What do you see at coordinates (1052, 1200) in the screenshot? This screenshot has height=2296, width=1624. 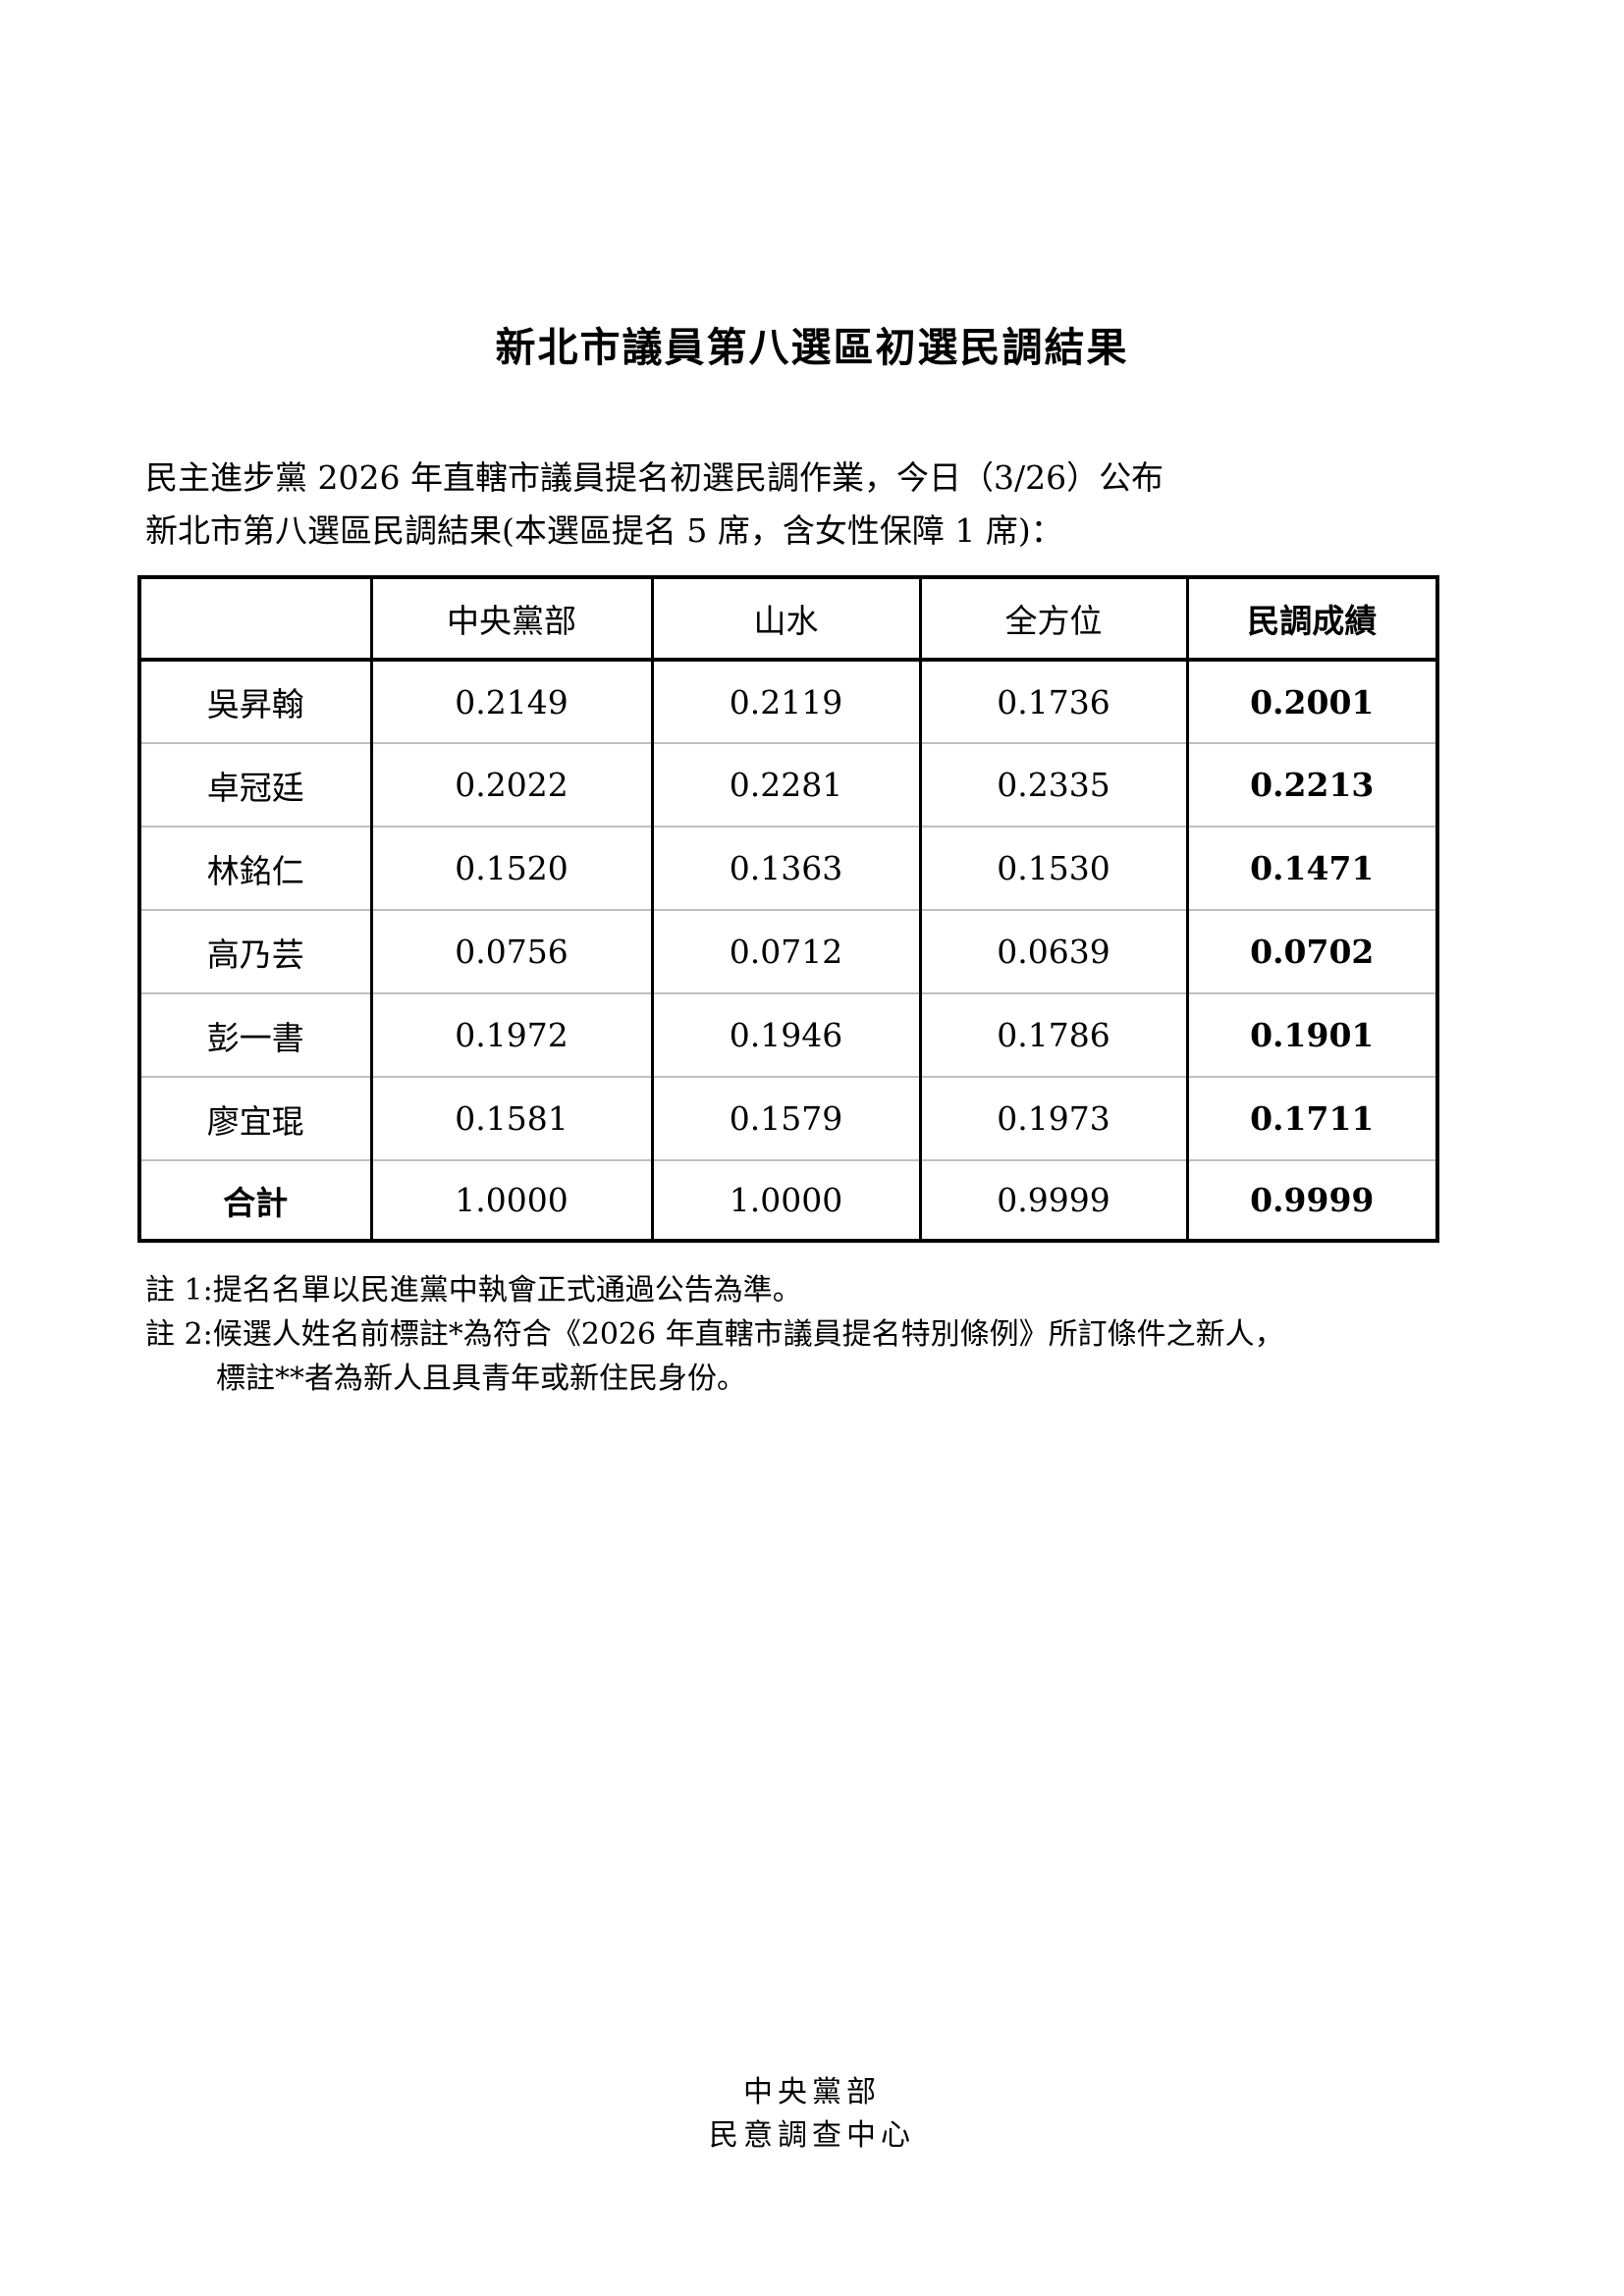 I see `total-value-cell: 0.9999` at bounding box center [1052, 1200].